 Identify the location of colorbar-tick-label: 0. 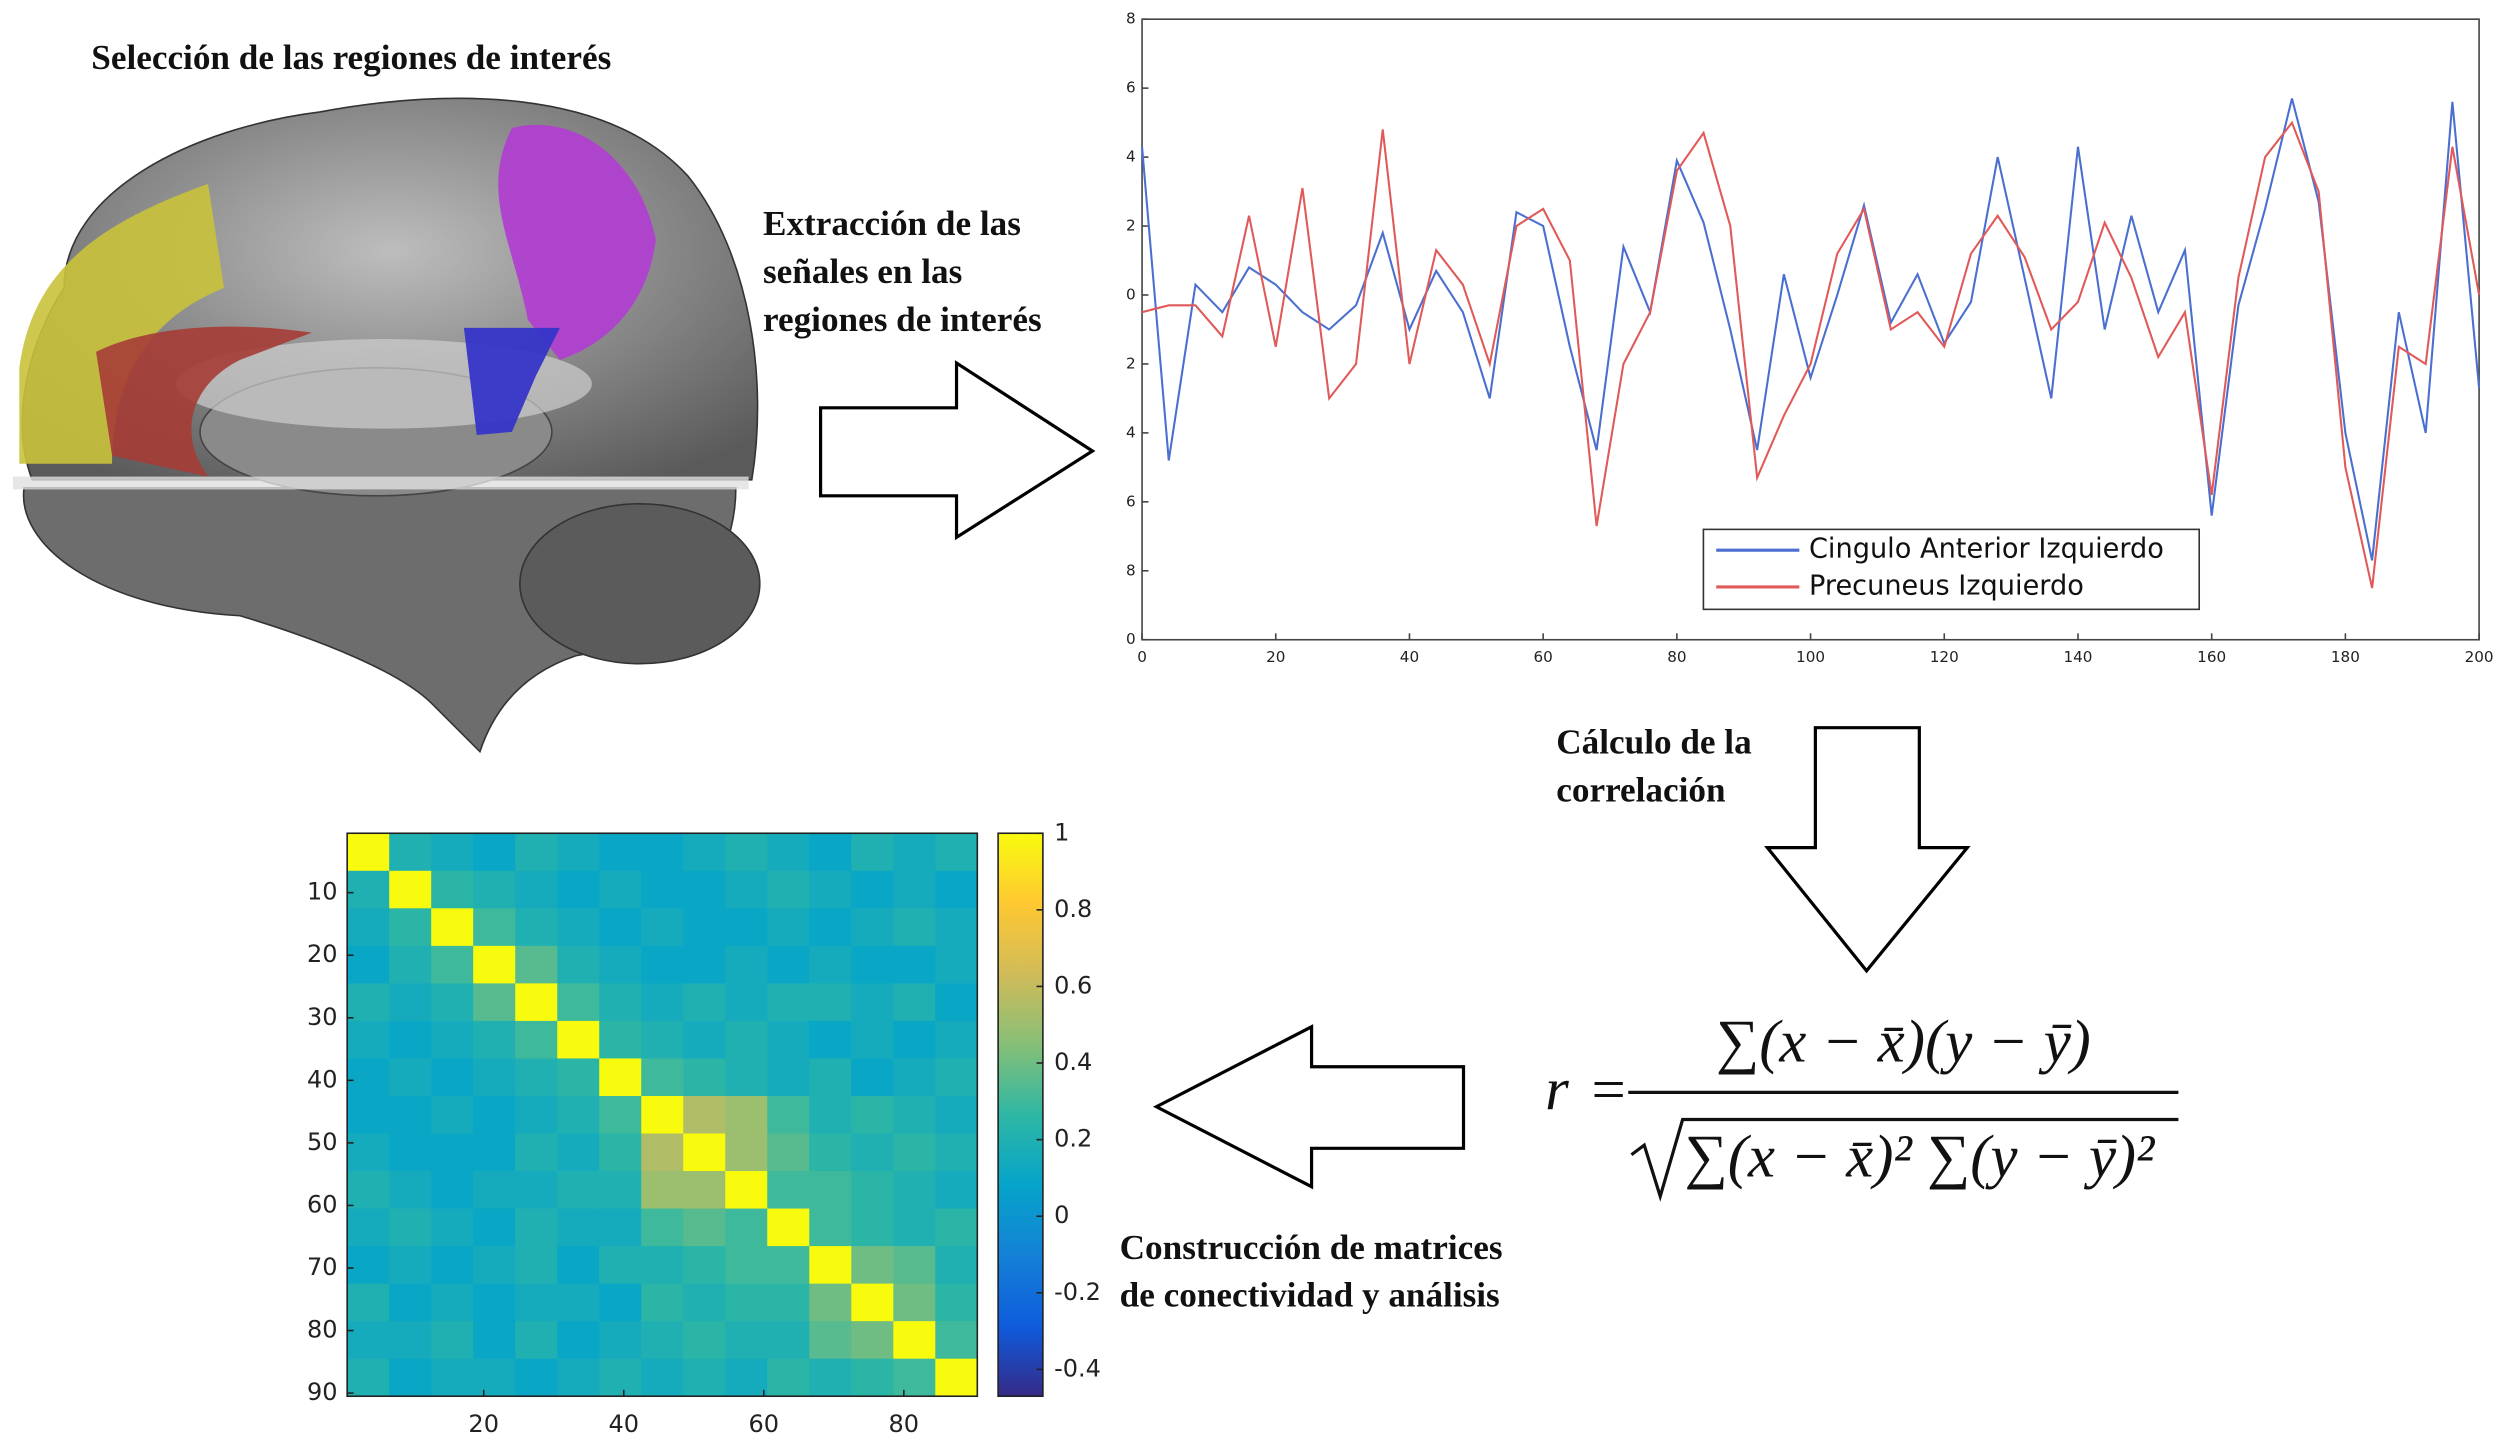
(1061, 1215).